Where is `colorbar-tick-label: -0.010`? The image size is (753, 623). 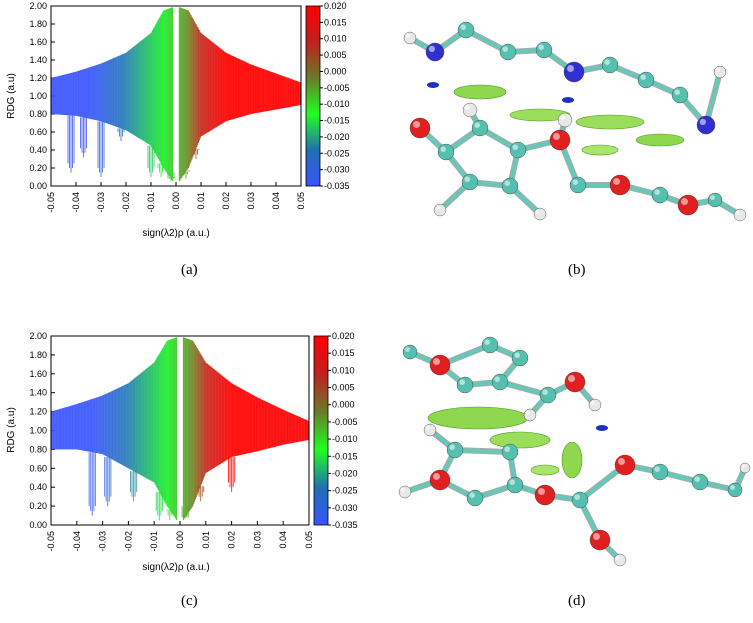 colorbar-tick-label: -0.010 is located at coordinates (337, 104).